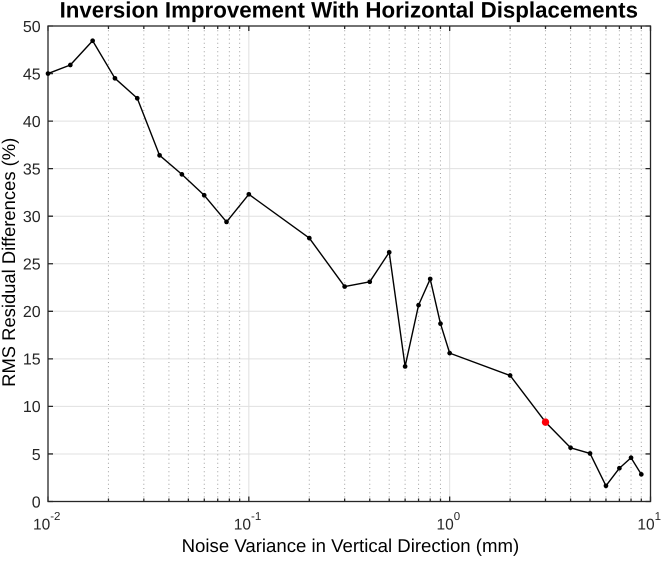  Describe the element at coordinates (32, 169) in the screenshot. I see `svg-text: 35` at that location.